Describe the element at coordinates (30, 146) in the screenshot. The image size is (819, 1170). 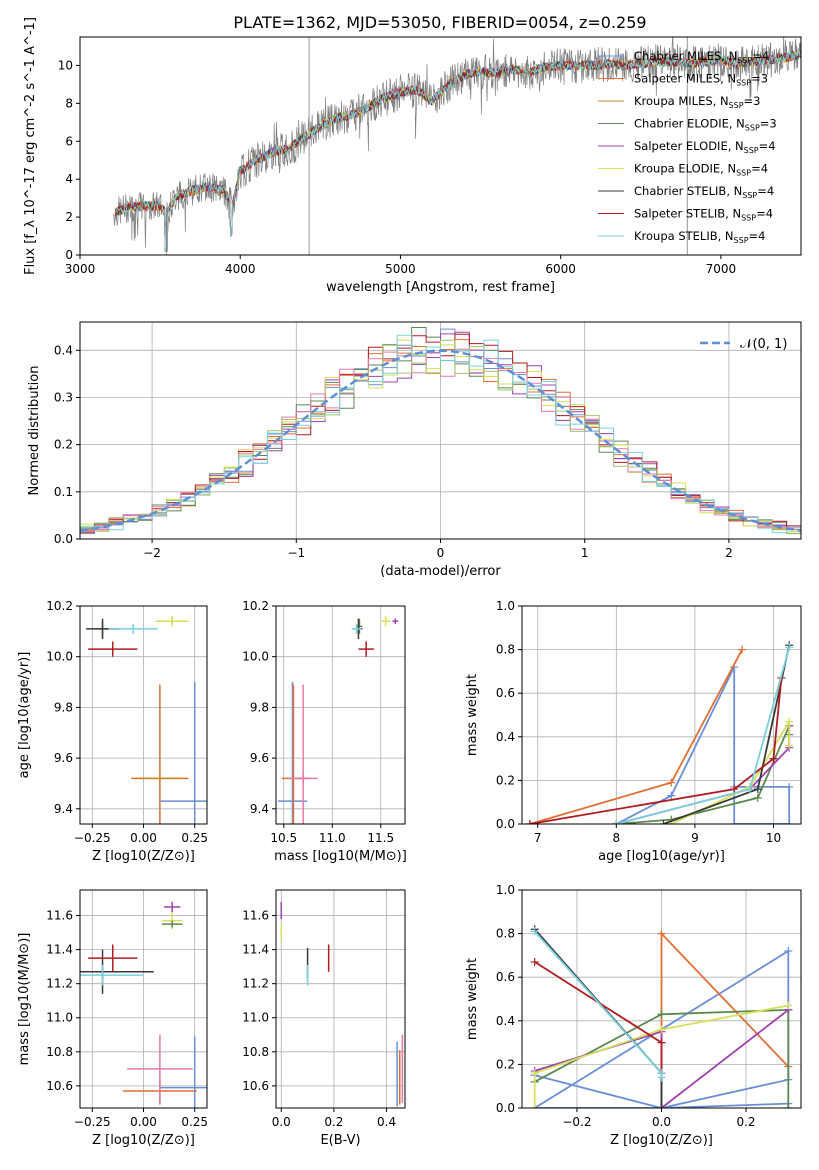
I see `y-axis-label: Flux [f_λ 10^-17 erg cm^-2 s^-1 A^-1]` at that location.